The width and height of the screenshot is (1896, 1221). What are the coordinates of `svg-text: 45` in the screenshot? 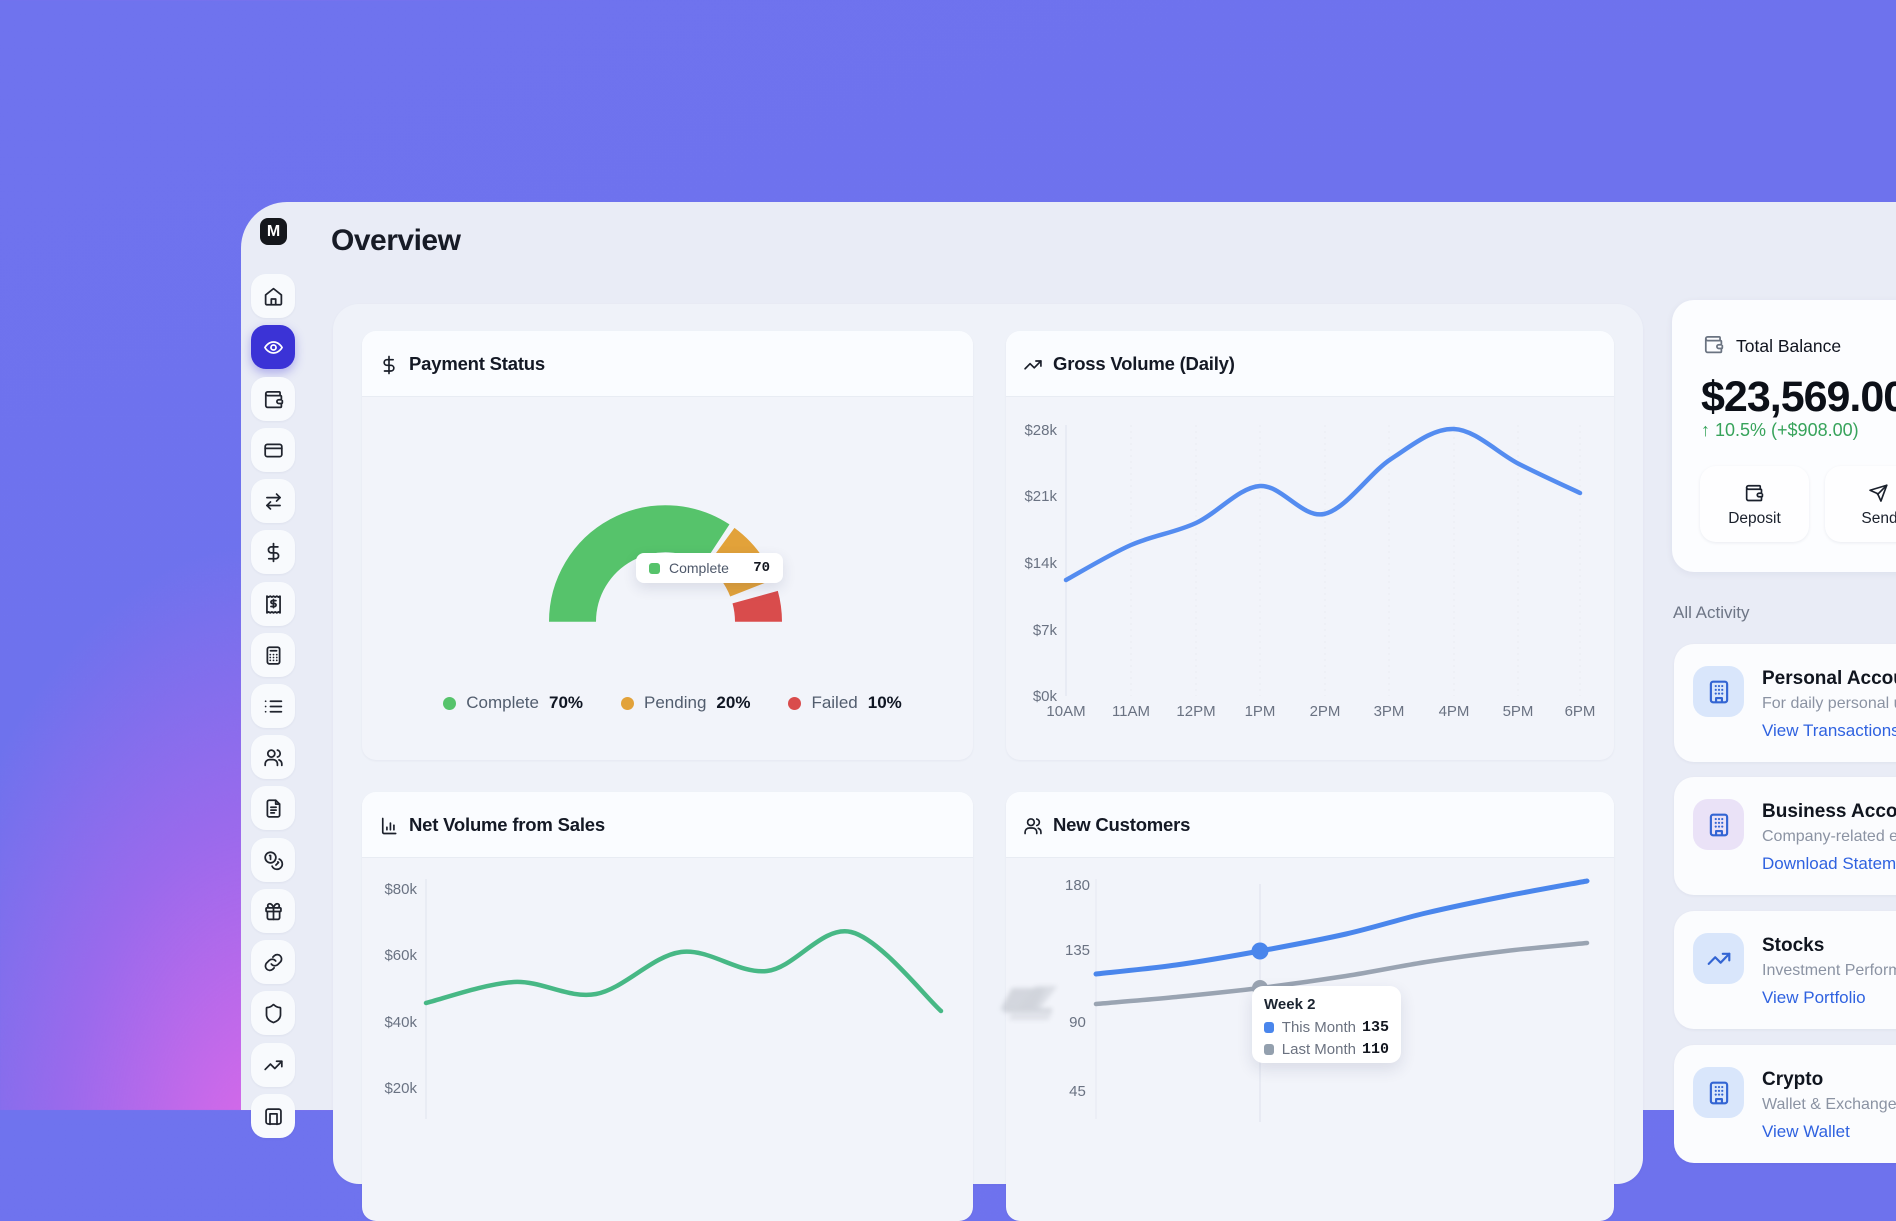 It's located at (1077, 1091).